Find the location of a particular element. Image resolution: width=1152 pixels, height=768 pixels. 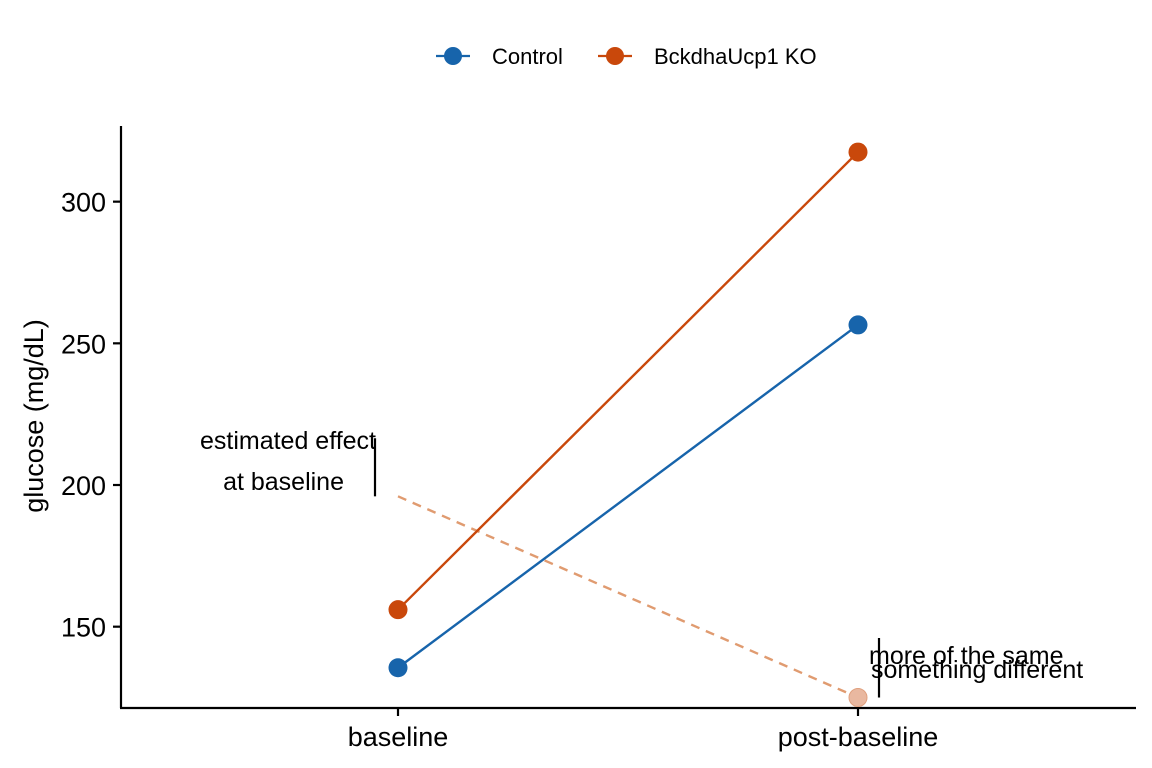

y-axis-title: glucose (mg/dL) is located at coordinates (34, 416).